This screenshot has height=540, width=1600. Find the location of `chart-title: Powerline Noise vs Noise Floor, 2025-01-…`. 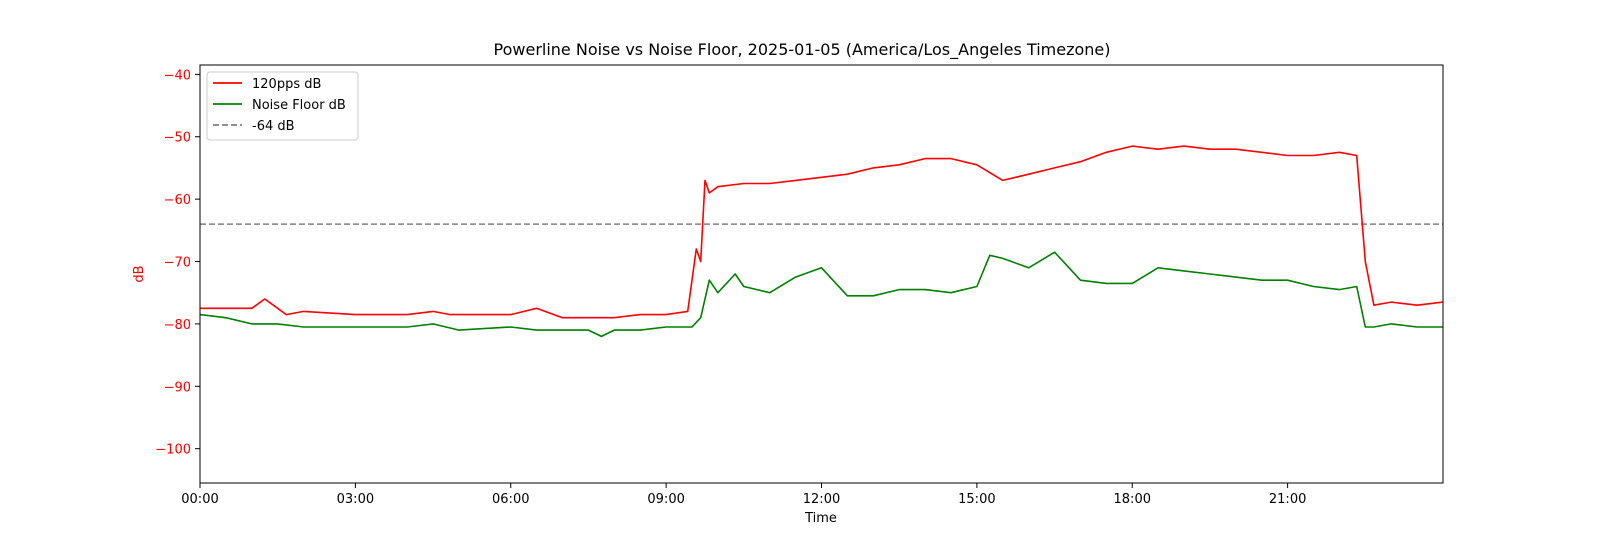

chart-title: Powerline Noise vs Noise Floor, 2025-01-… is located at coordinates (802, 50).